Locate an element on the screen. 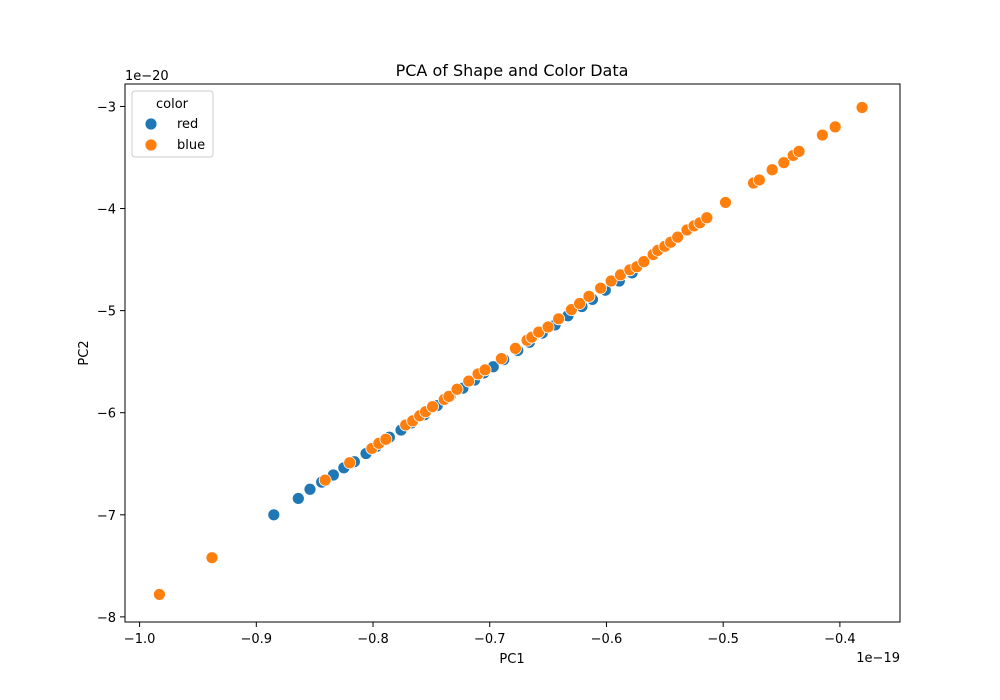  y-tick-label: −5 is located at coordinates (106, 312).